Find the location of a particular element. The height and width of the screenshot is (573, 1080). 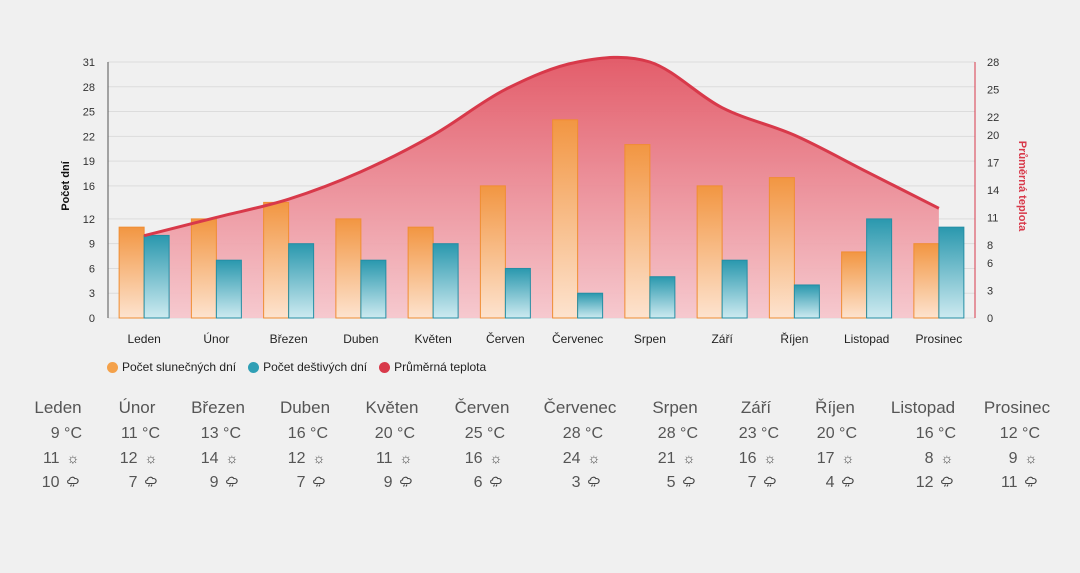

right-tick-label: 11 is located at coordinates (992, 218).